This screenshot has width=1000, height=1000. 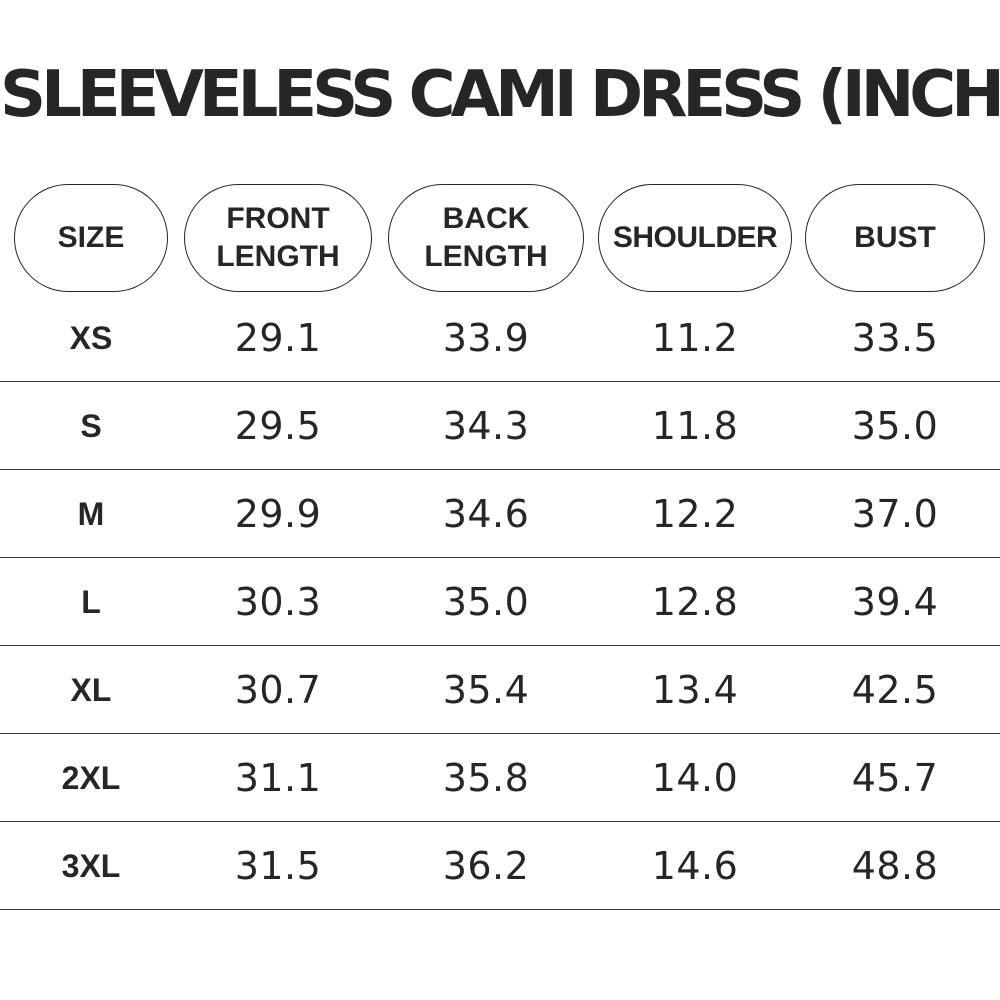 I want to click on cell-front-length: 29.9, so click(x=278, y=514).